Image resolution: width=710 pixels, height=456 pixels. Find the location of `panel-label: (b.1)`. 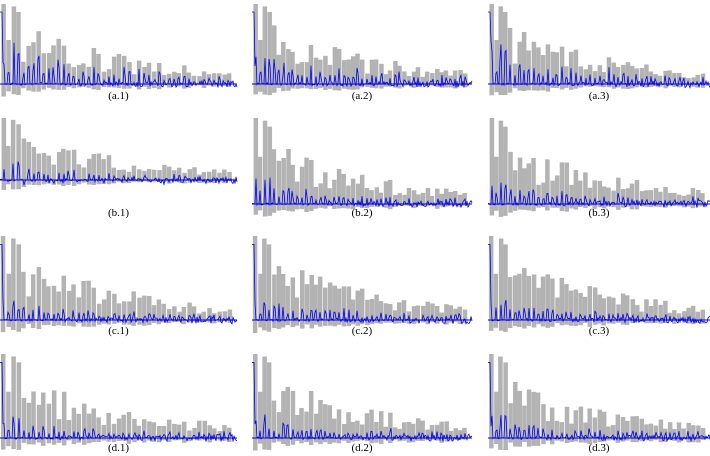

panel-label: (b.1) is located at coordinates (118, 213).